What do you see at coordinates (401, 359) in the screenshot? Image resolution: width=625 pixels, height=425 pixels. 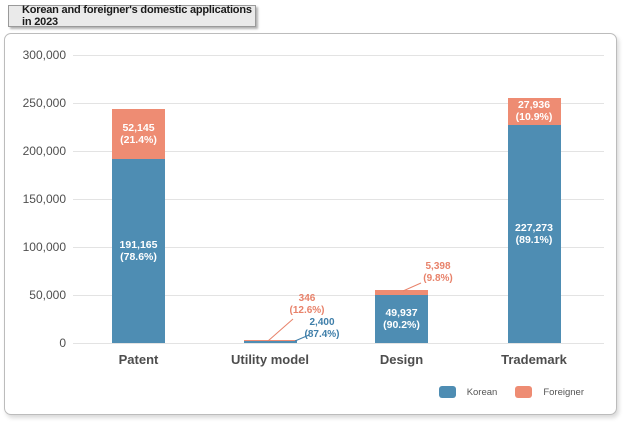 I see `x-label-design: Design` at bounding box center [401, 359].